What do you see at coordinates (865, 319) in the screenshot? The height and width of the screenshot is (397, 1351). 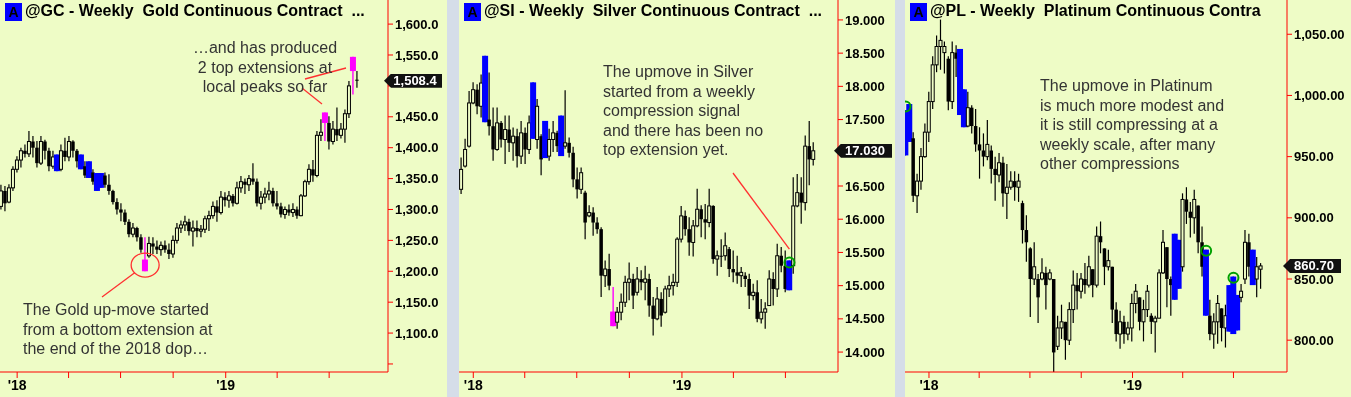 I see `y-tick-label: 14.500` at bounding box center [865, 319].